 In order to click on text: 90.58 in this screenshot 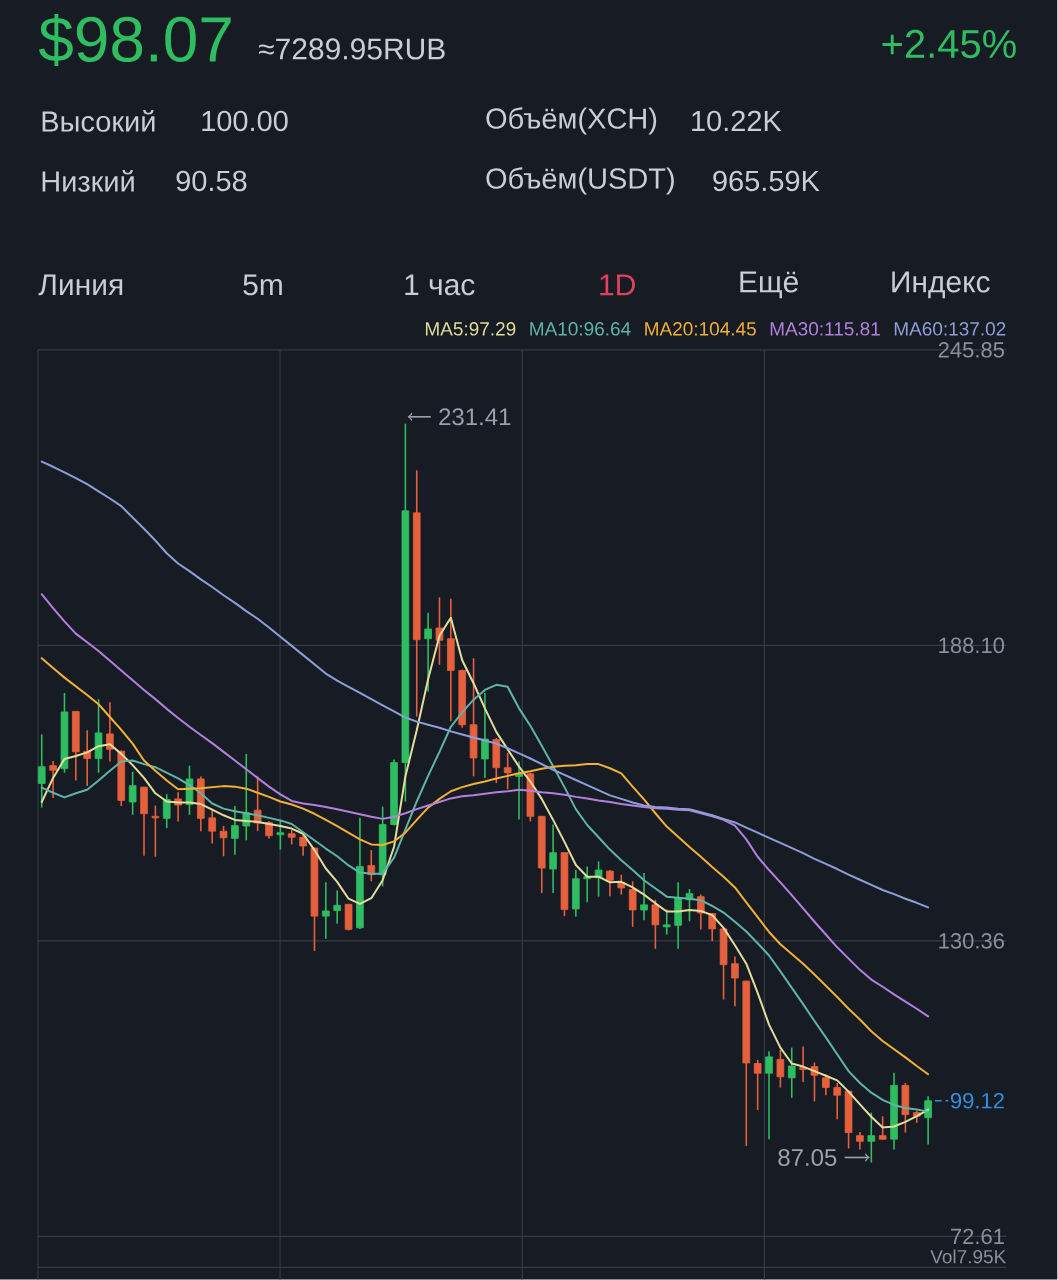, I will do `click(211, 181)`.